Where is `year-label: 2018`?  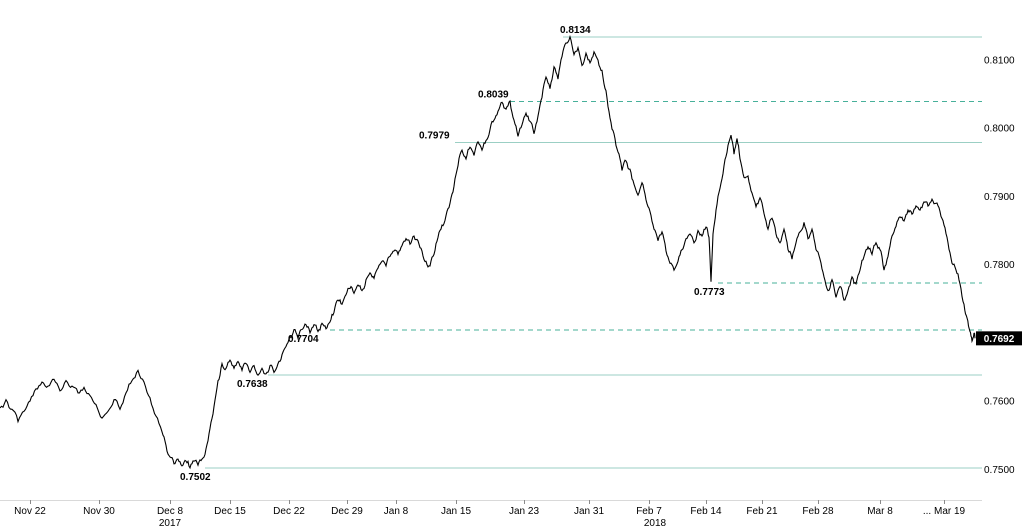
year-label: 2018 is located at coordinates (655, 523).